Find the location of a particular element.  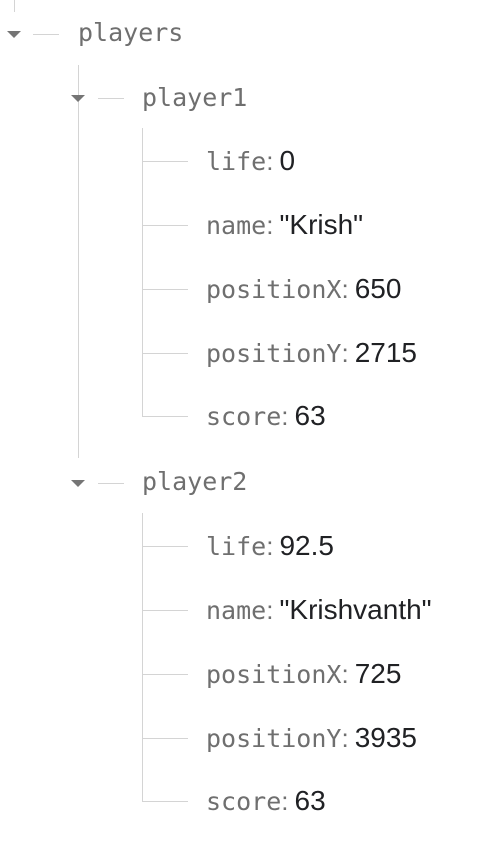

node-label-players: players is located at coordinates (131, 32).